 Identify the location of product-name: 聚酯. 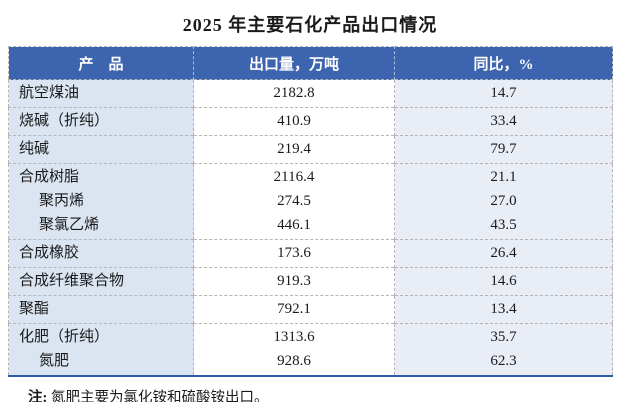
(34, 309).